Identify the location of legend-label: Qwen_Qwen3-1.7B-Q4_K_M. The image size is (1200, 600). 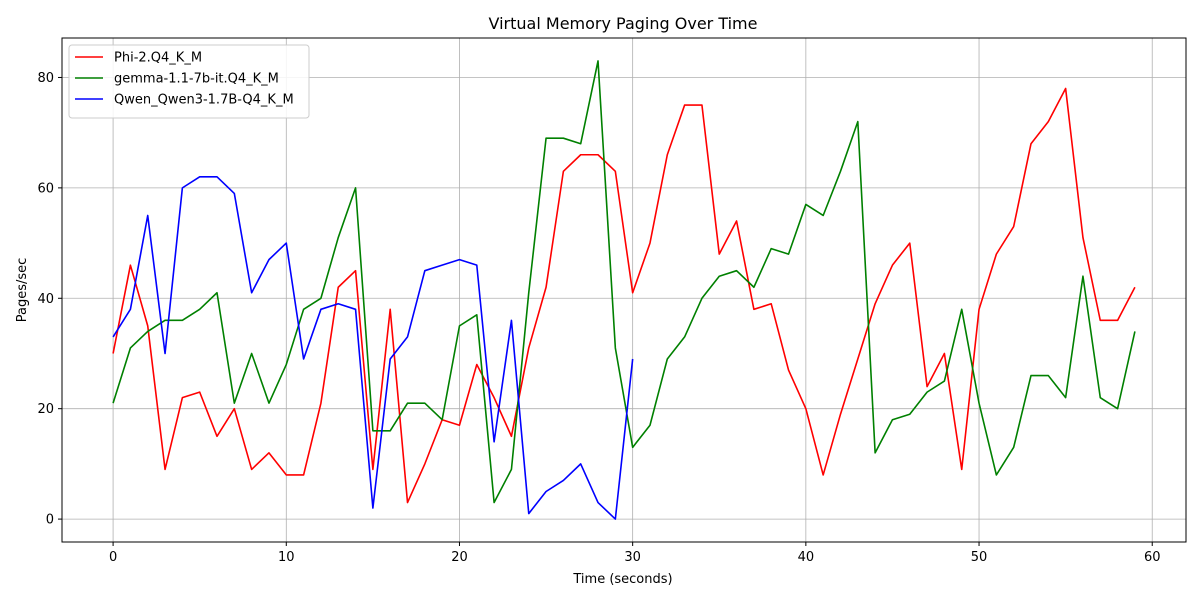
(204, 100).